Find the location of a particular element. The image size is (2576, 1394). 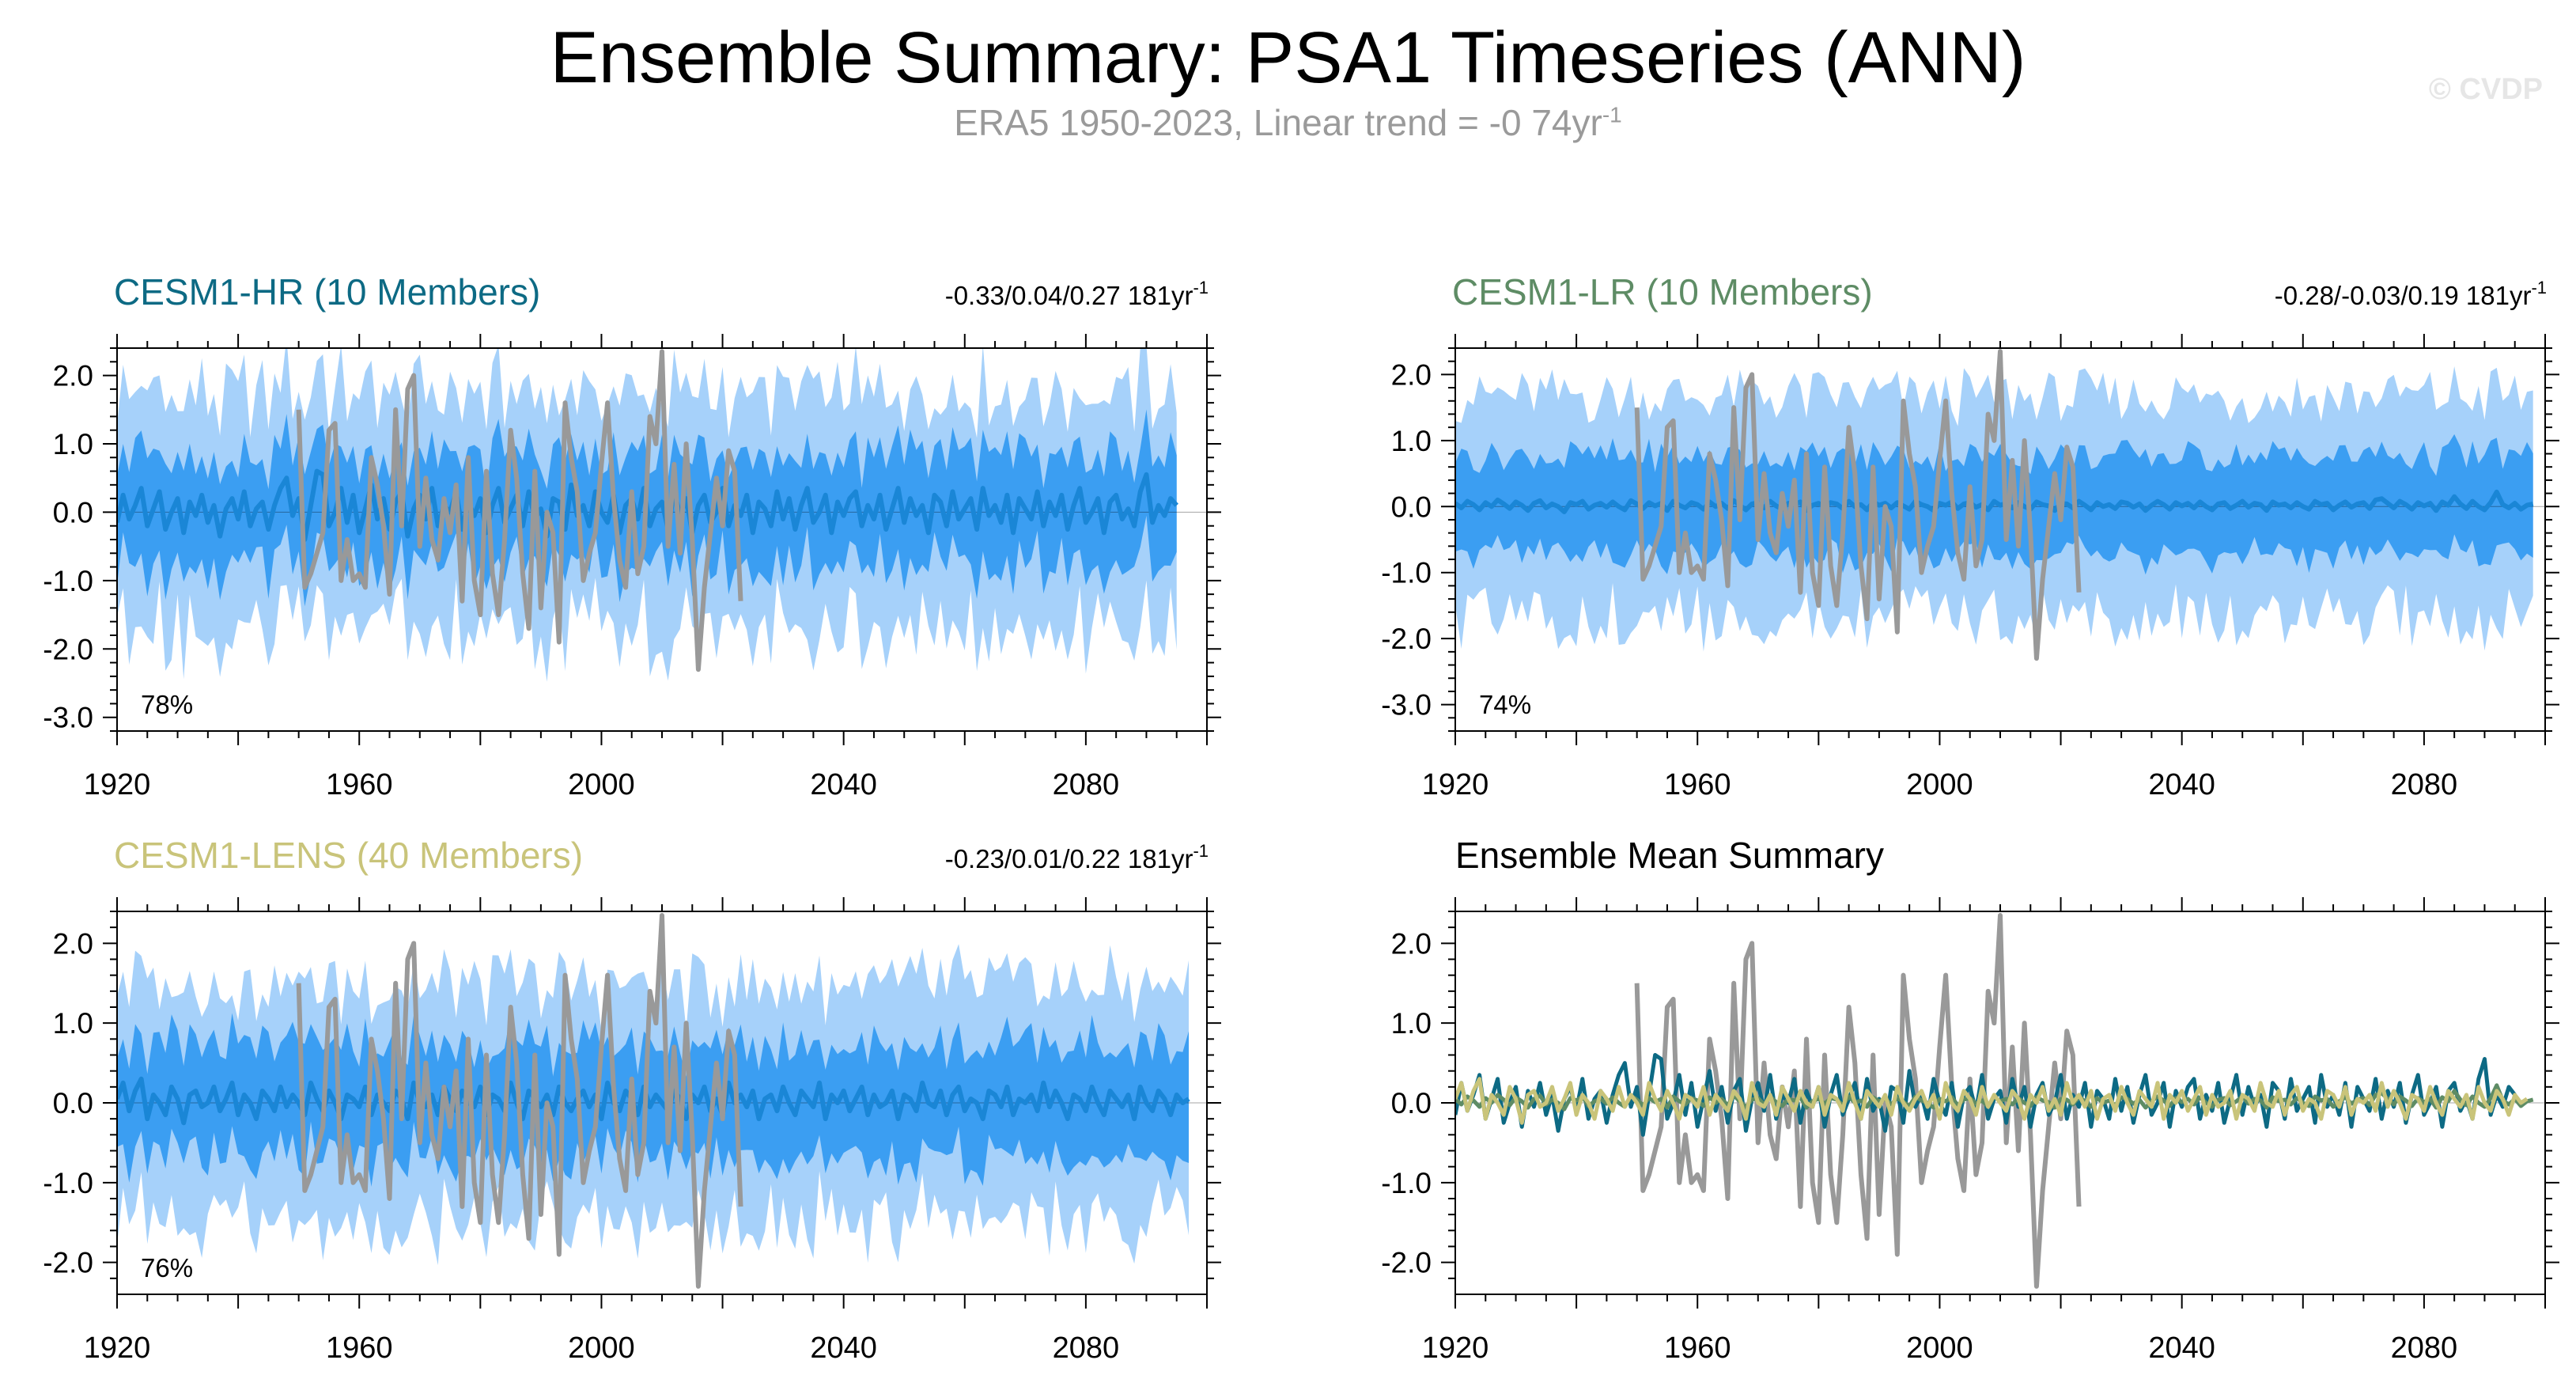

panel-stats: -0.28/-0.03/0.19 181yr-1 is located at coordinates (2411, 294).